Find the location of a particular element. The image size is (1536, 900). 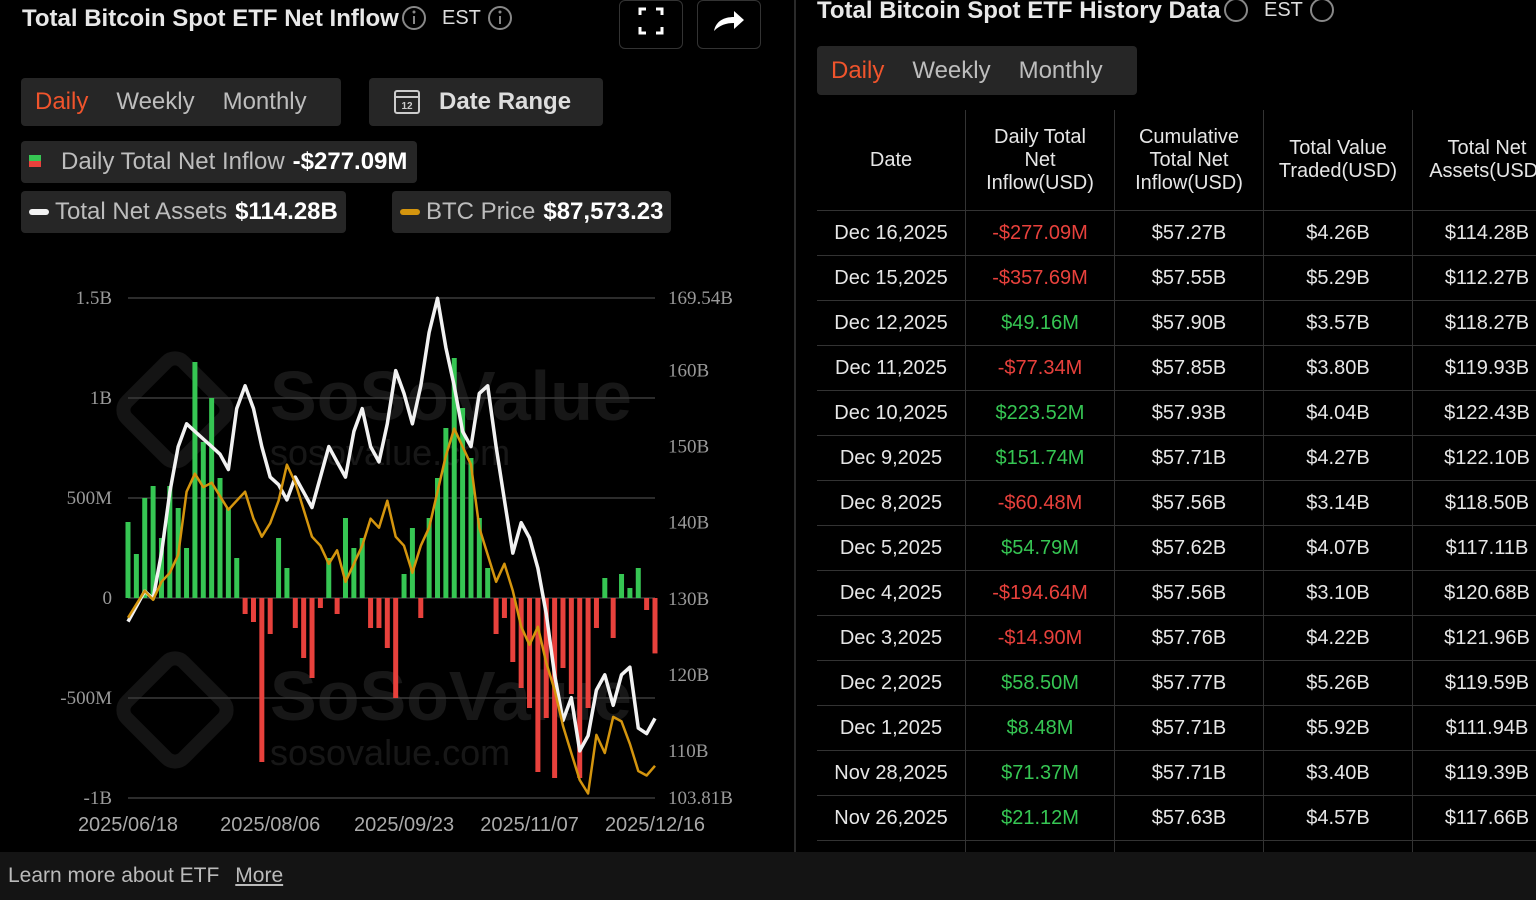

footer-link: More is located at coordinates (259, 875).